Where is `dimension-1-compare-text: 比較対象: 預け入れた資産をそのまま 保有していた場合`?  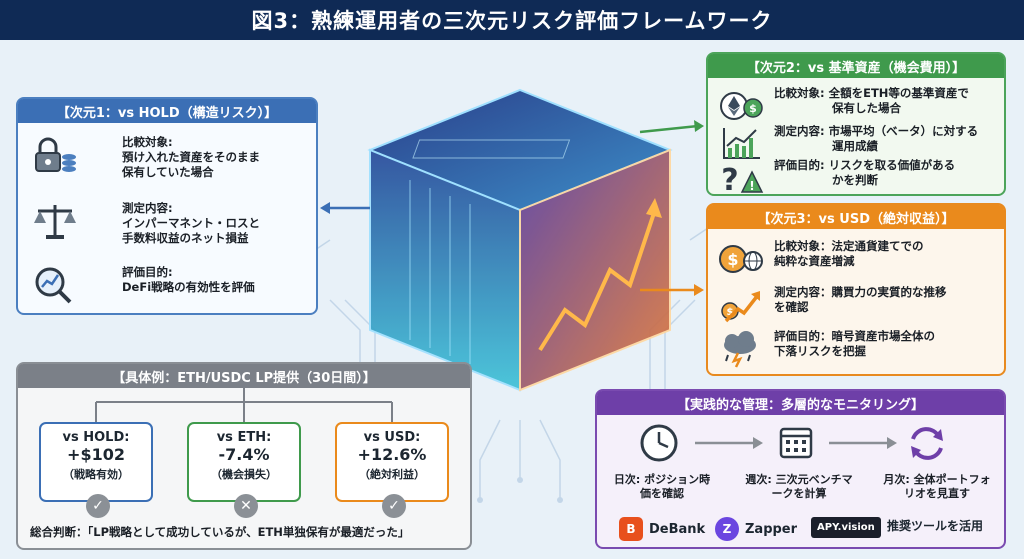
dimension-1-compare-text: 比較対象: 預け入れた資産をそのまま 保有していた場合 is located at coordinates (191, 157).